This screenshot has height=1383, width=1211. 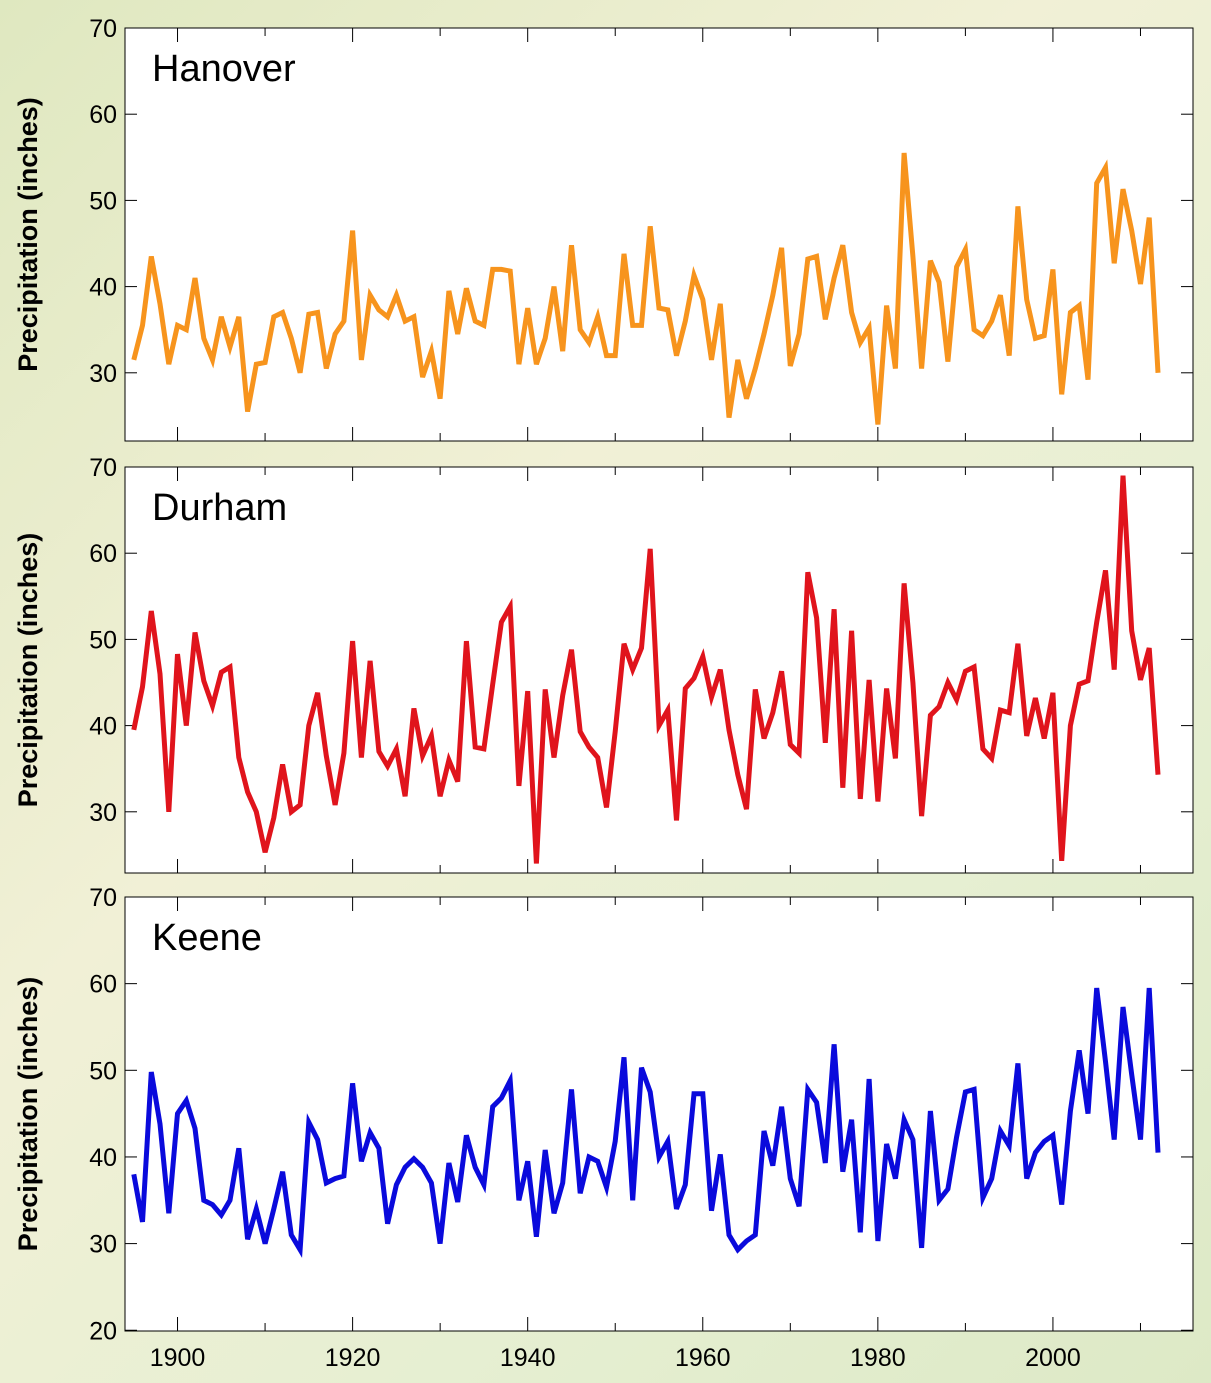 What do you see at coordinates (878, 1358) in the screenshot?
I see `x-tick-label: 1980` at bounding box center [878, 1358].